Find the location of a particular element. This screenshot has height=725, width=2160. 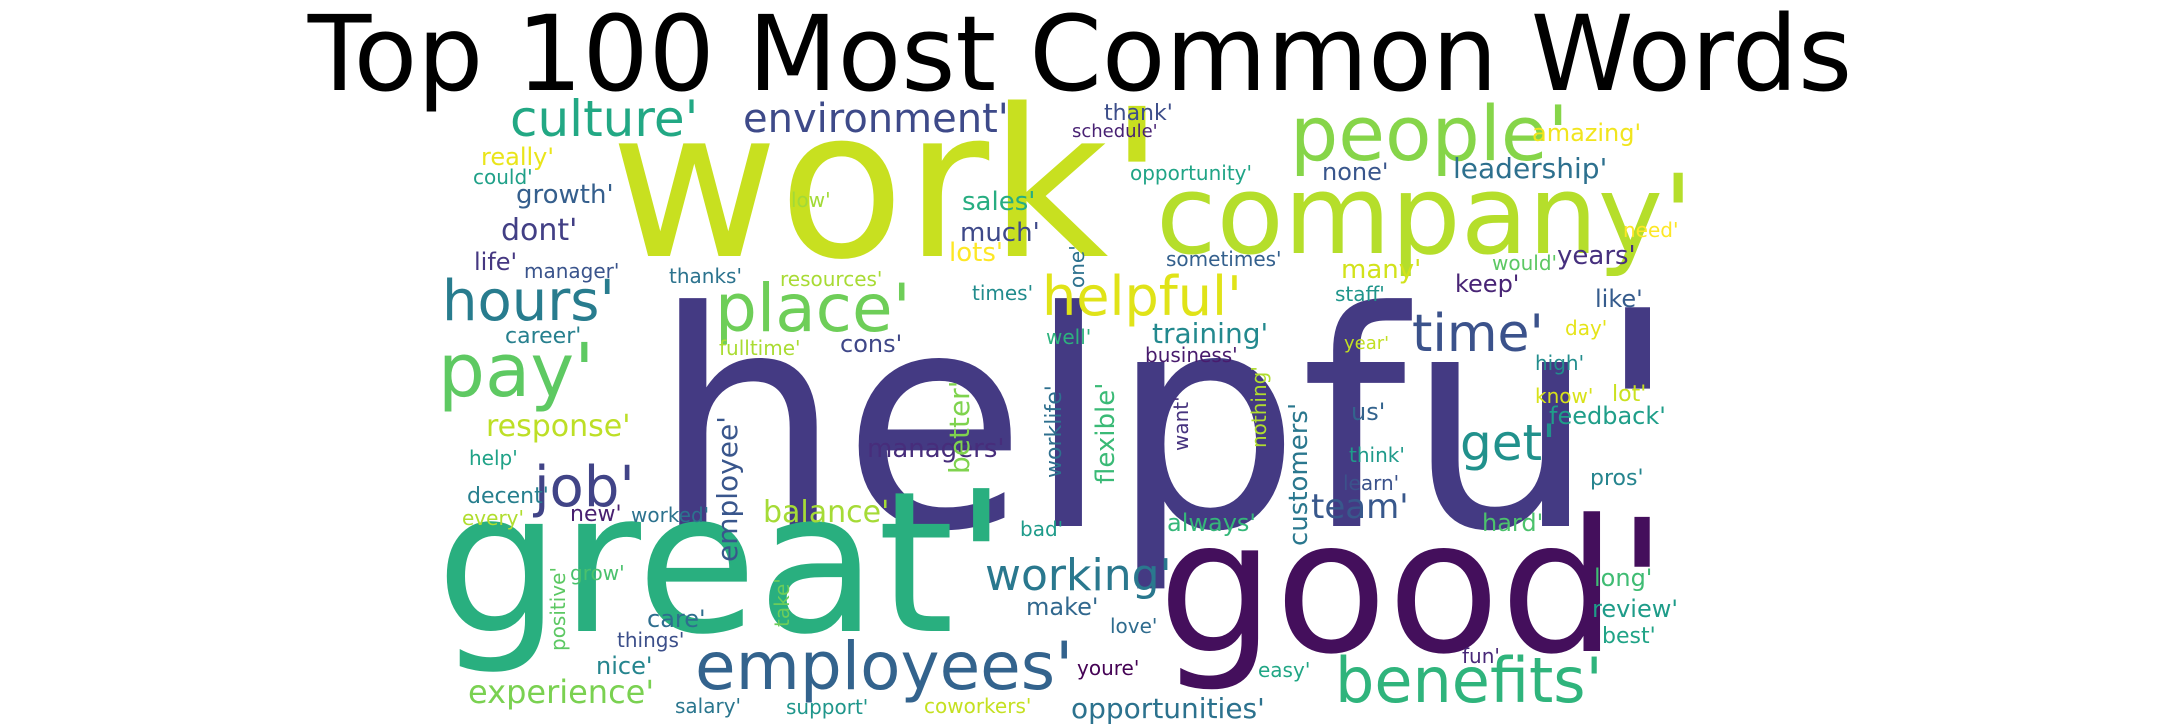

word-better: better' is located at coordinates (959, 427).